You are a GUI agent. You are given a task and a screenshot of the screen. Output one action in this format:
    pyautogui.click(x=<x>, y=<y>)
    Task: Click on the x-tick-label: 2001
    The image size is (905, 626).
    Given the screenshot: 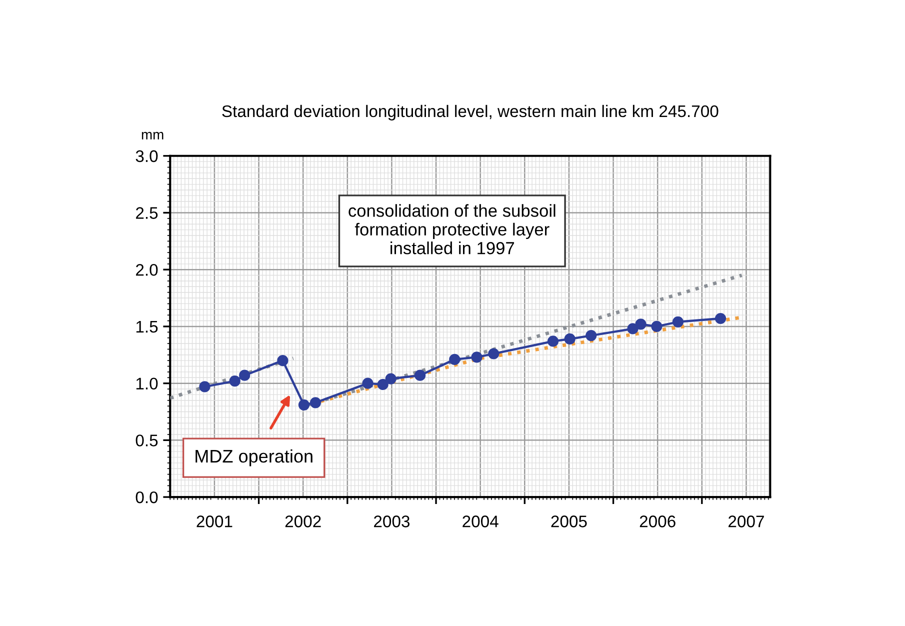 What is the action you would take?
    pyautogui.click(x=214, y=522)
    